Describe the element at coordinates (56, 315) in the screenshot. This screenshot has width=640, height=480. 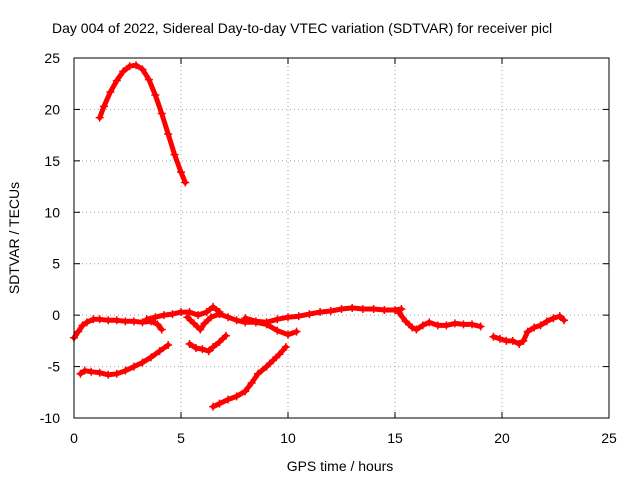
I see `y-tick-label: 0` at that location.